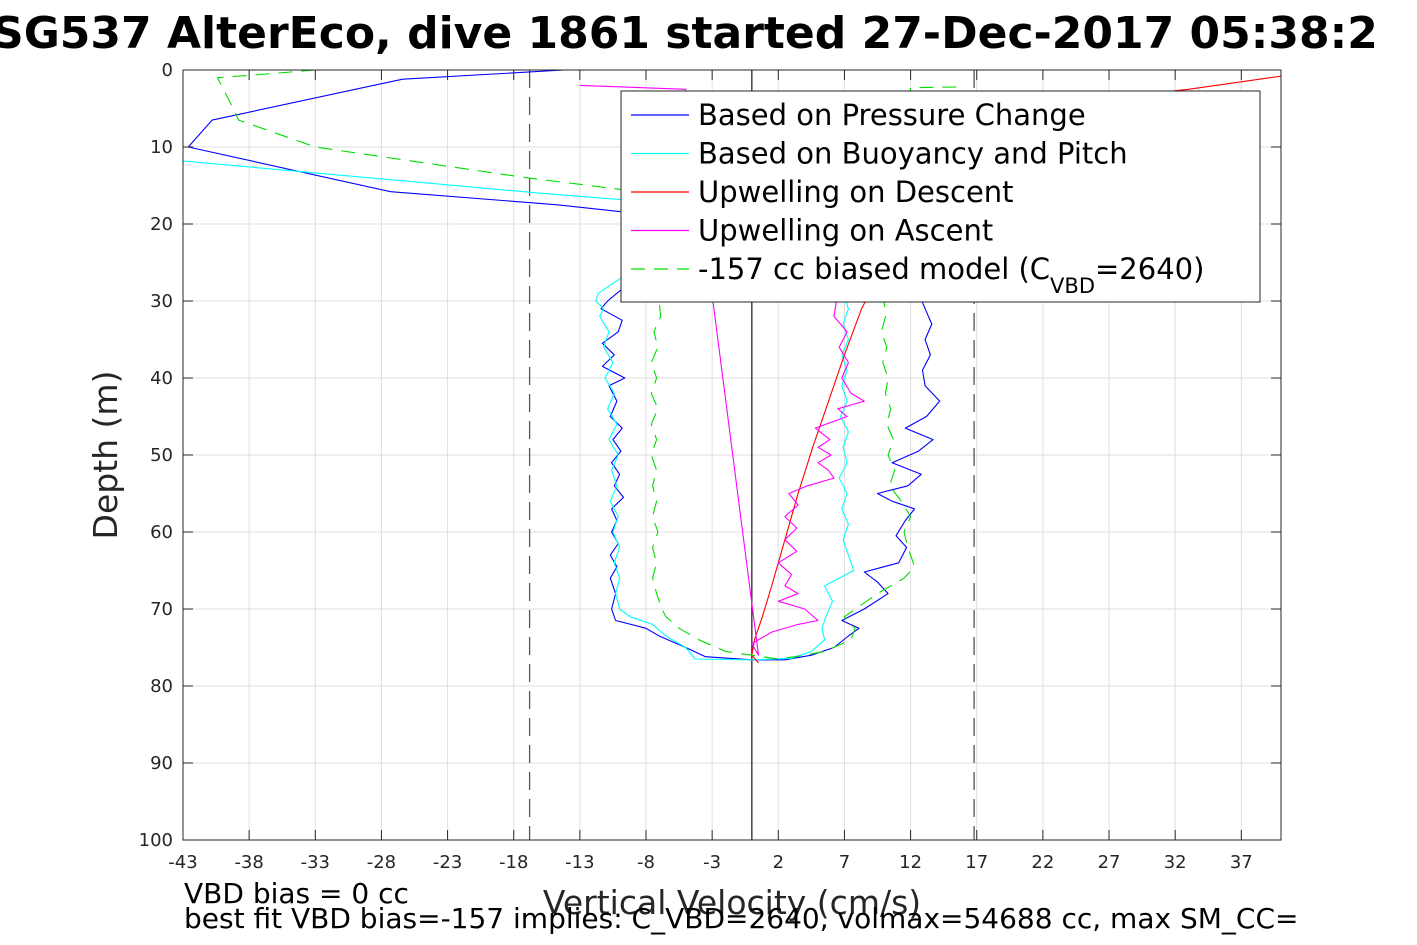 The height and width of the screenshot is (945, 1417). What do you see at coordinates (913, 154) in the screenshot?
I see `legend-label: Based on Buoyancy and Pitch` at bounding box center [913, 154].